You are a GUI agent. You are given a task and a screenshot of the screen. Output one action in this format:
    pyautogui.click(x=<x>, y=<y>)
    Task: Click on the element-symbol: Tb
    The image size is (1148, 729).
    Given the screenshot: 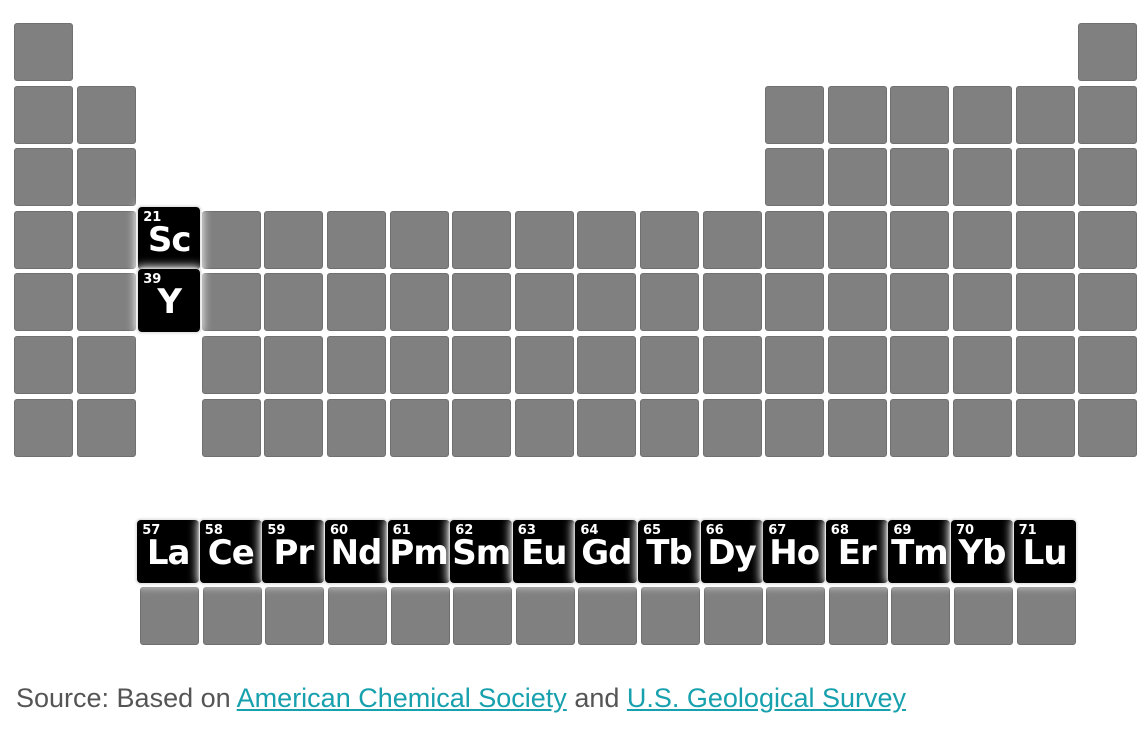 What is the action you would take?
    pyautogui.click(x=669, y=553)
    